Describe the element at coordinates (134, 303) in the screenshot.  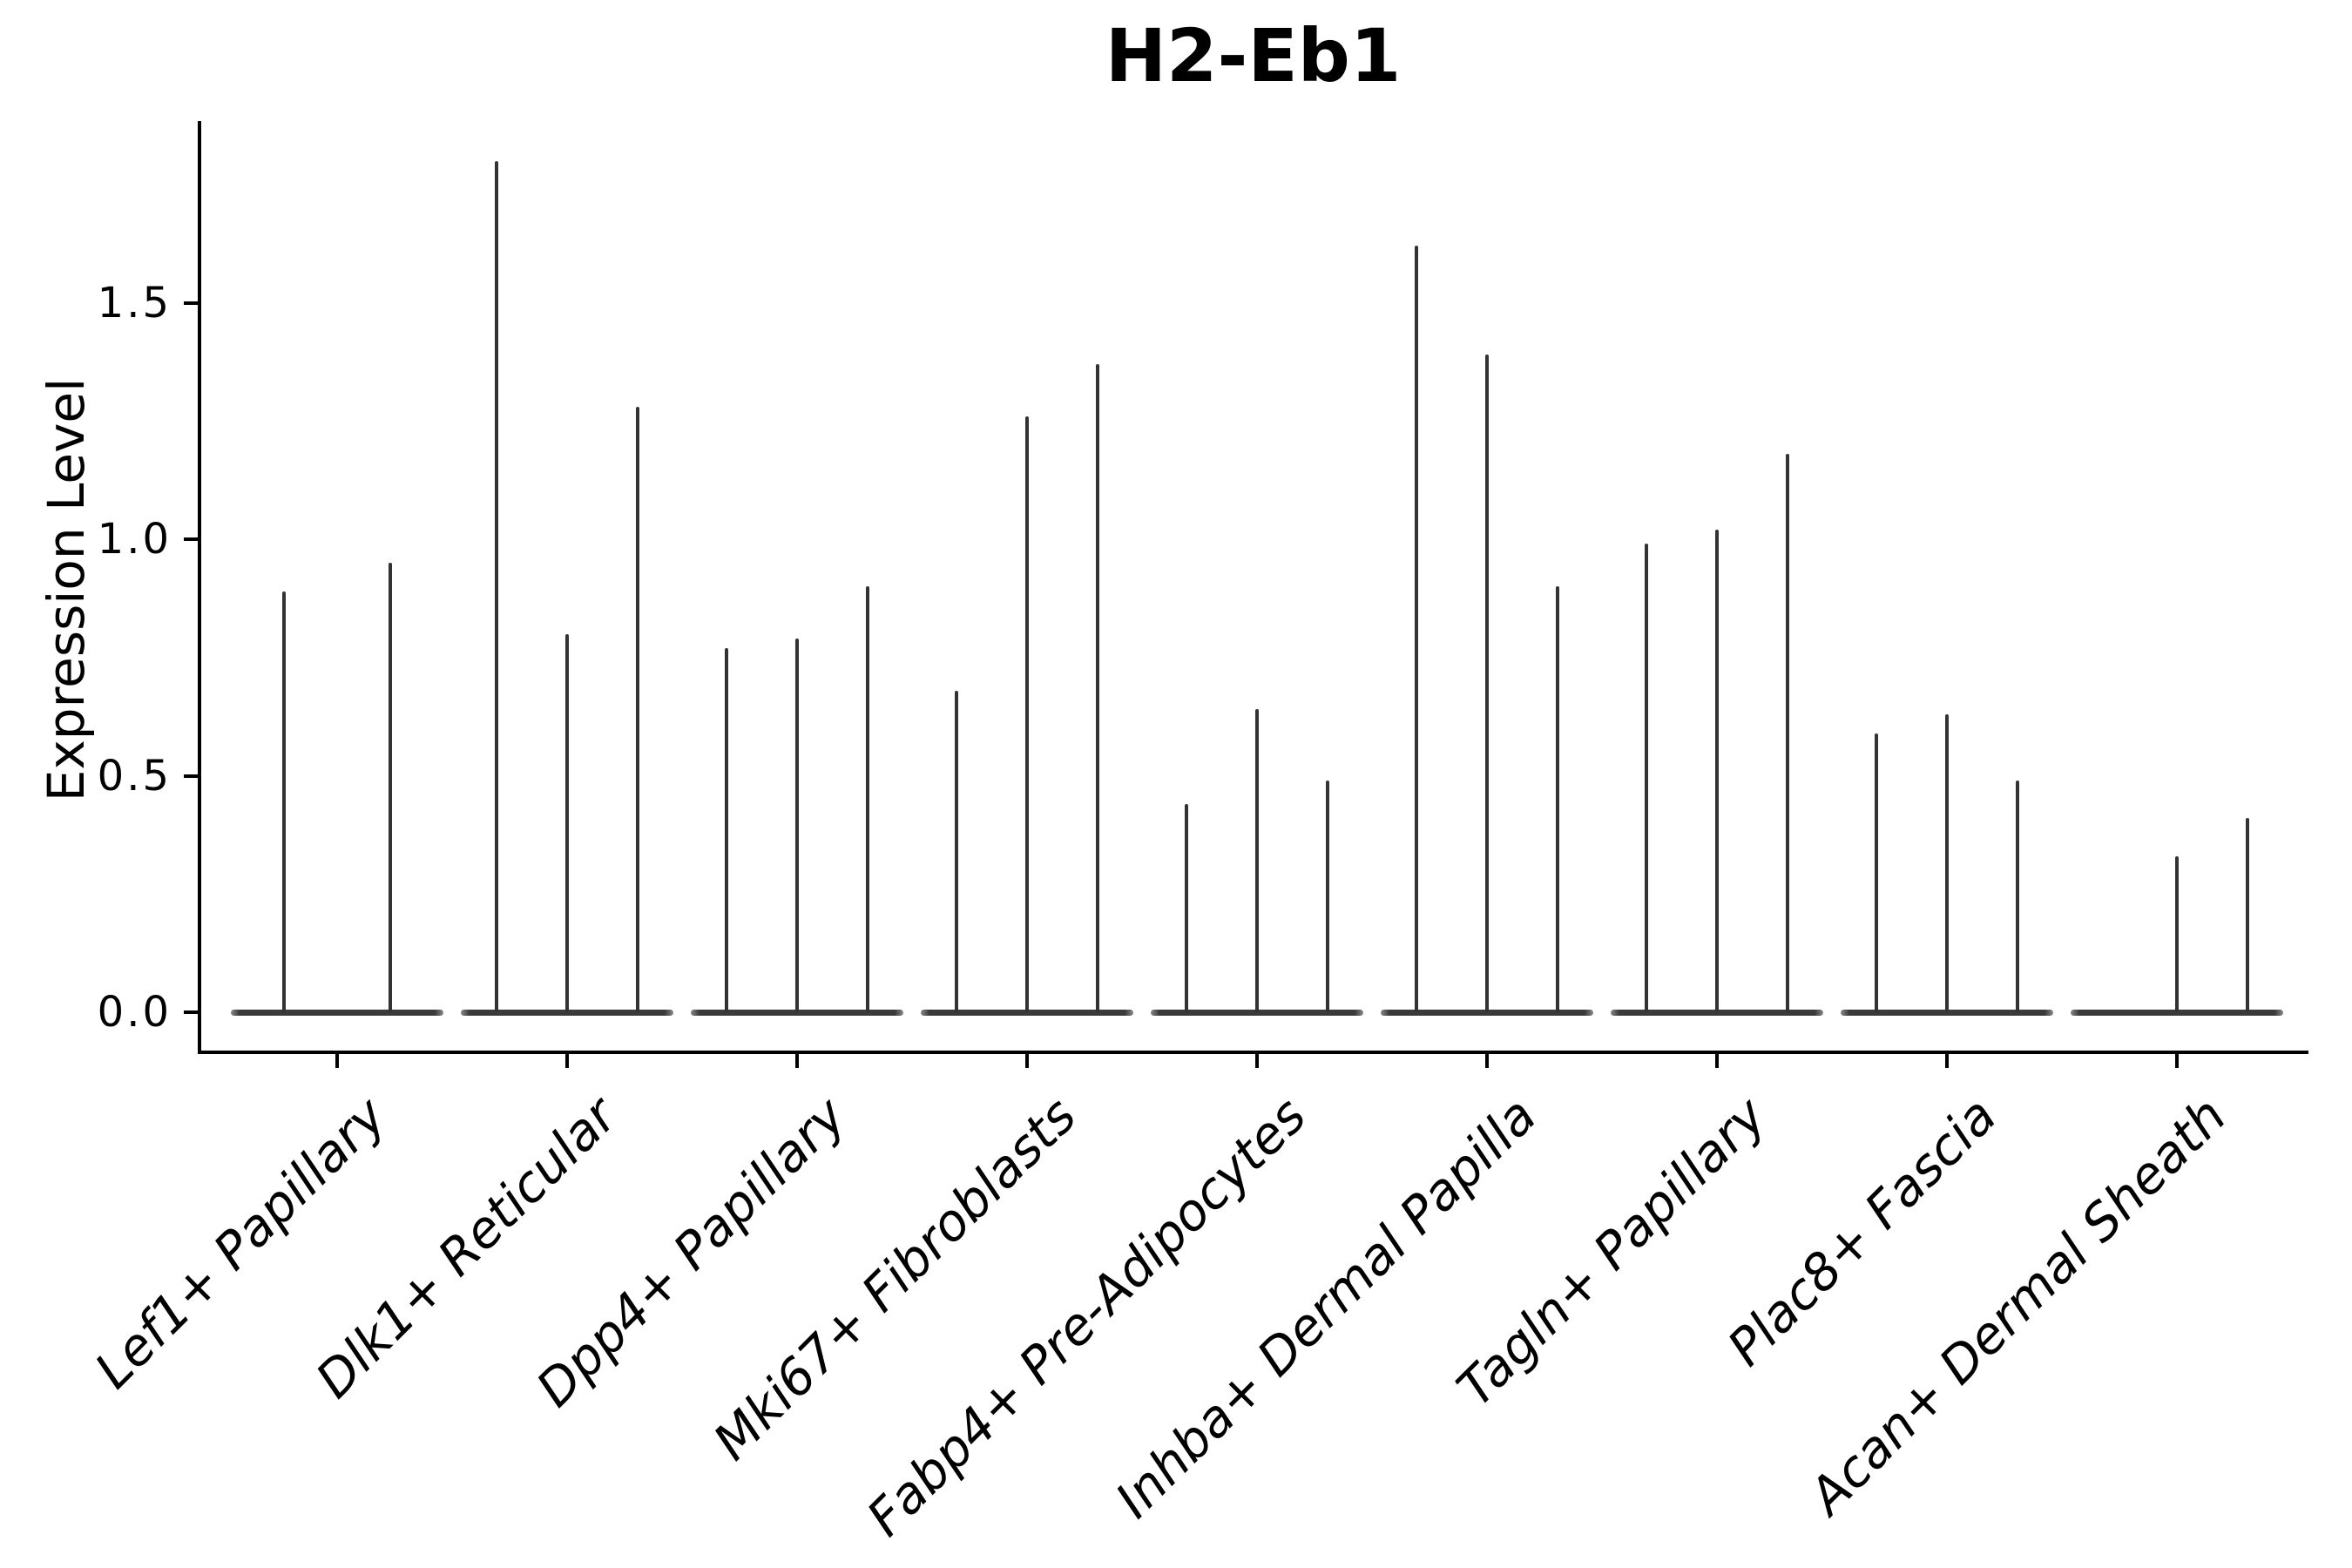
I see `y-tick-label: 1.5` at that location.